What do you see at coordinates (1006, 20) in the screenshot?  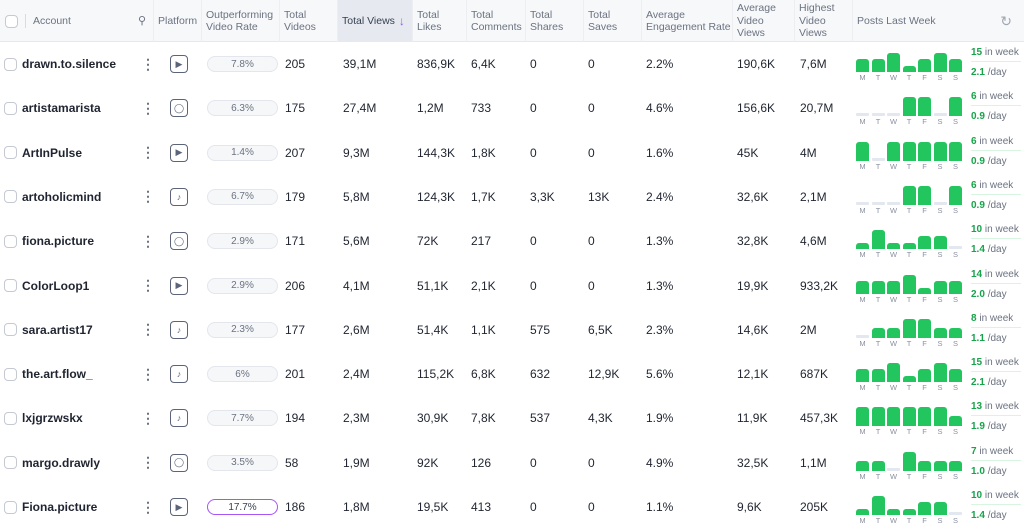 I see `refresh-icon: ↻` at bounding box center [1006, 20].